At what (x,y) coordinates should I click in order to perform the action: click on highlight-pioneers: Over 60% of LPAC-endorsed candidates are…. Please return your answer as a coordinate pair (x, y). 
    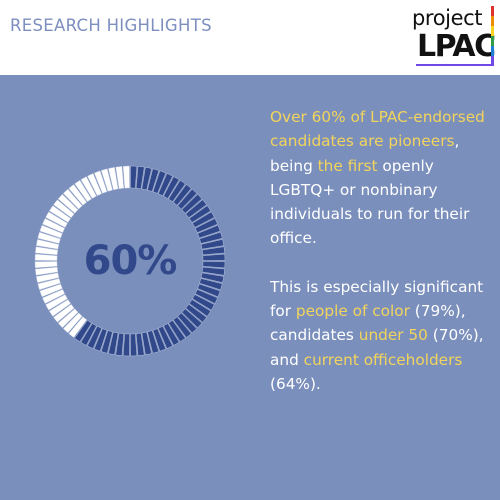
    Looking at the image, I should click on (377, 129).